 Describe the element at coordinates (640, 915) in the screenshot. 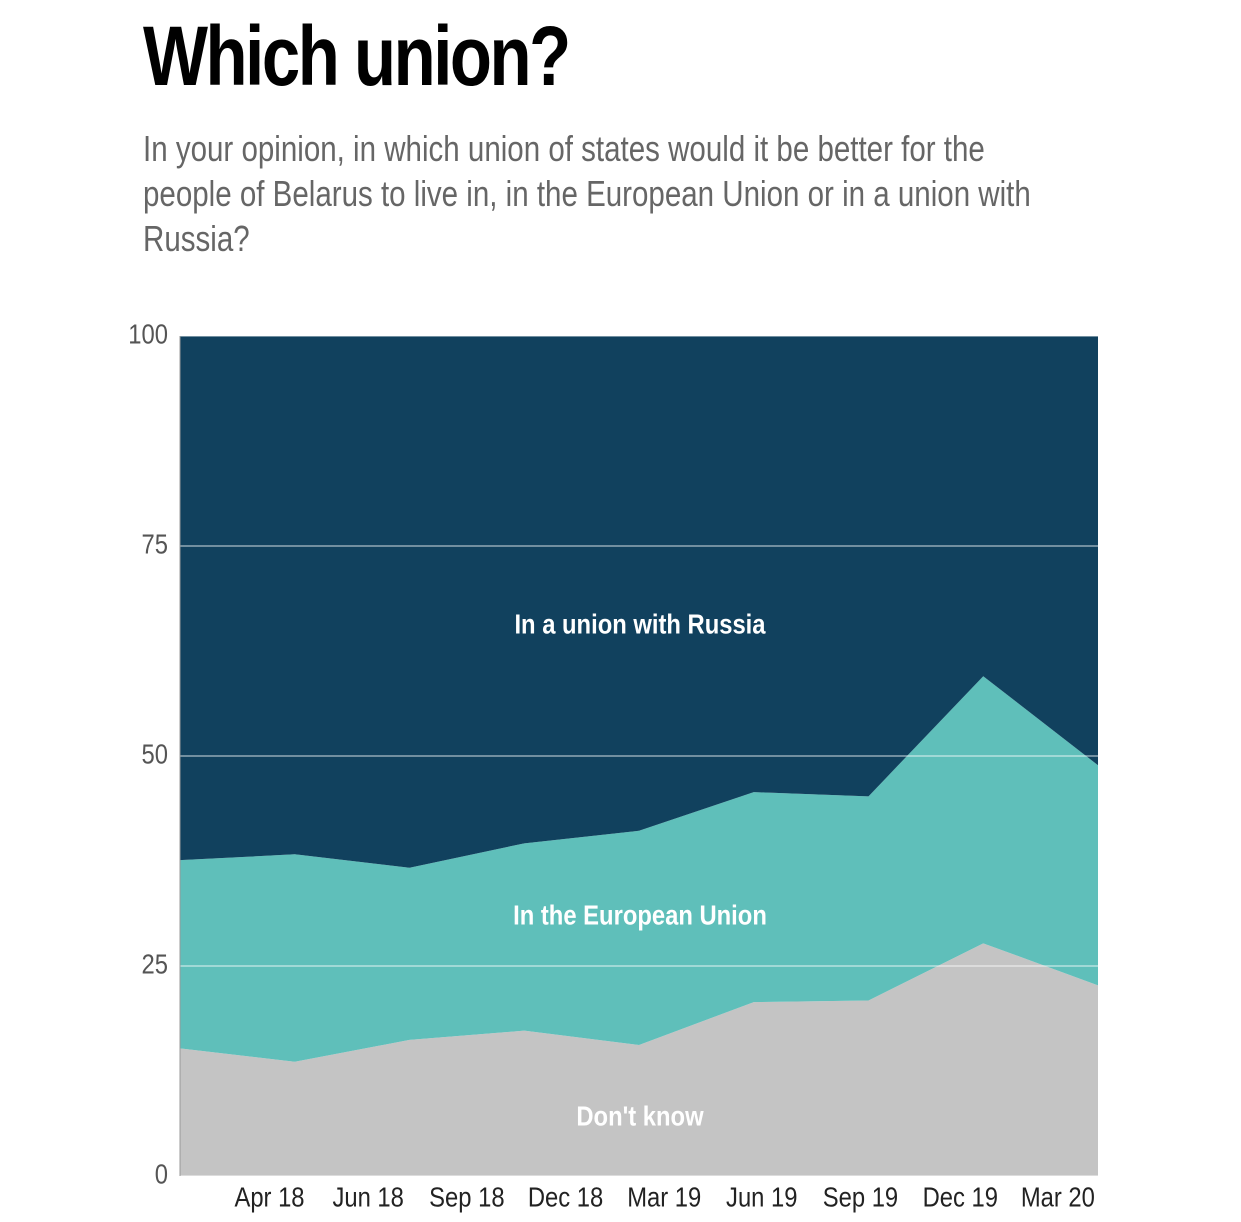

I see `area-label: In the European Union` at that location.